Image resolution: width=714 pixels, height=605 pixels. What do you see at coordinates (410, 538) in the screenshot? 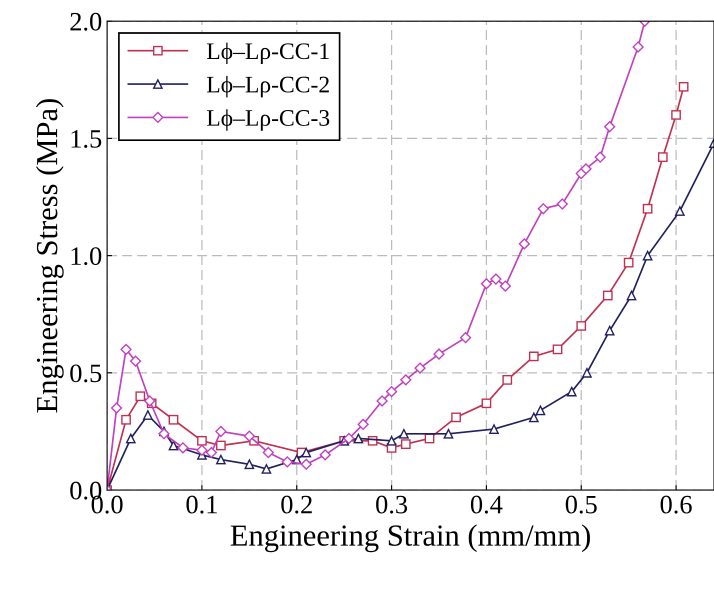
I see `x-axis-title: Engineering Strain (mm/mm)` at bounding box center [410, 538].